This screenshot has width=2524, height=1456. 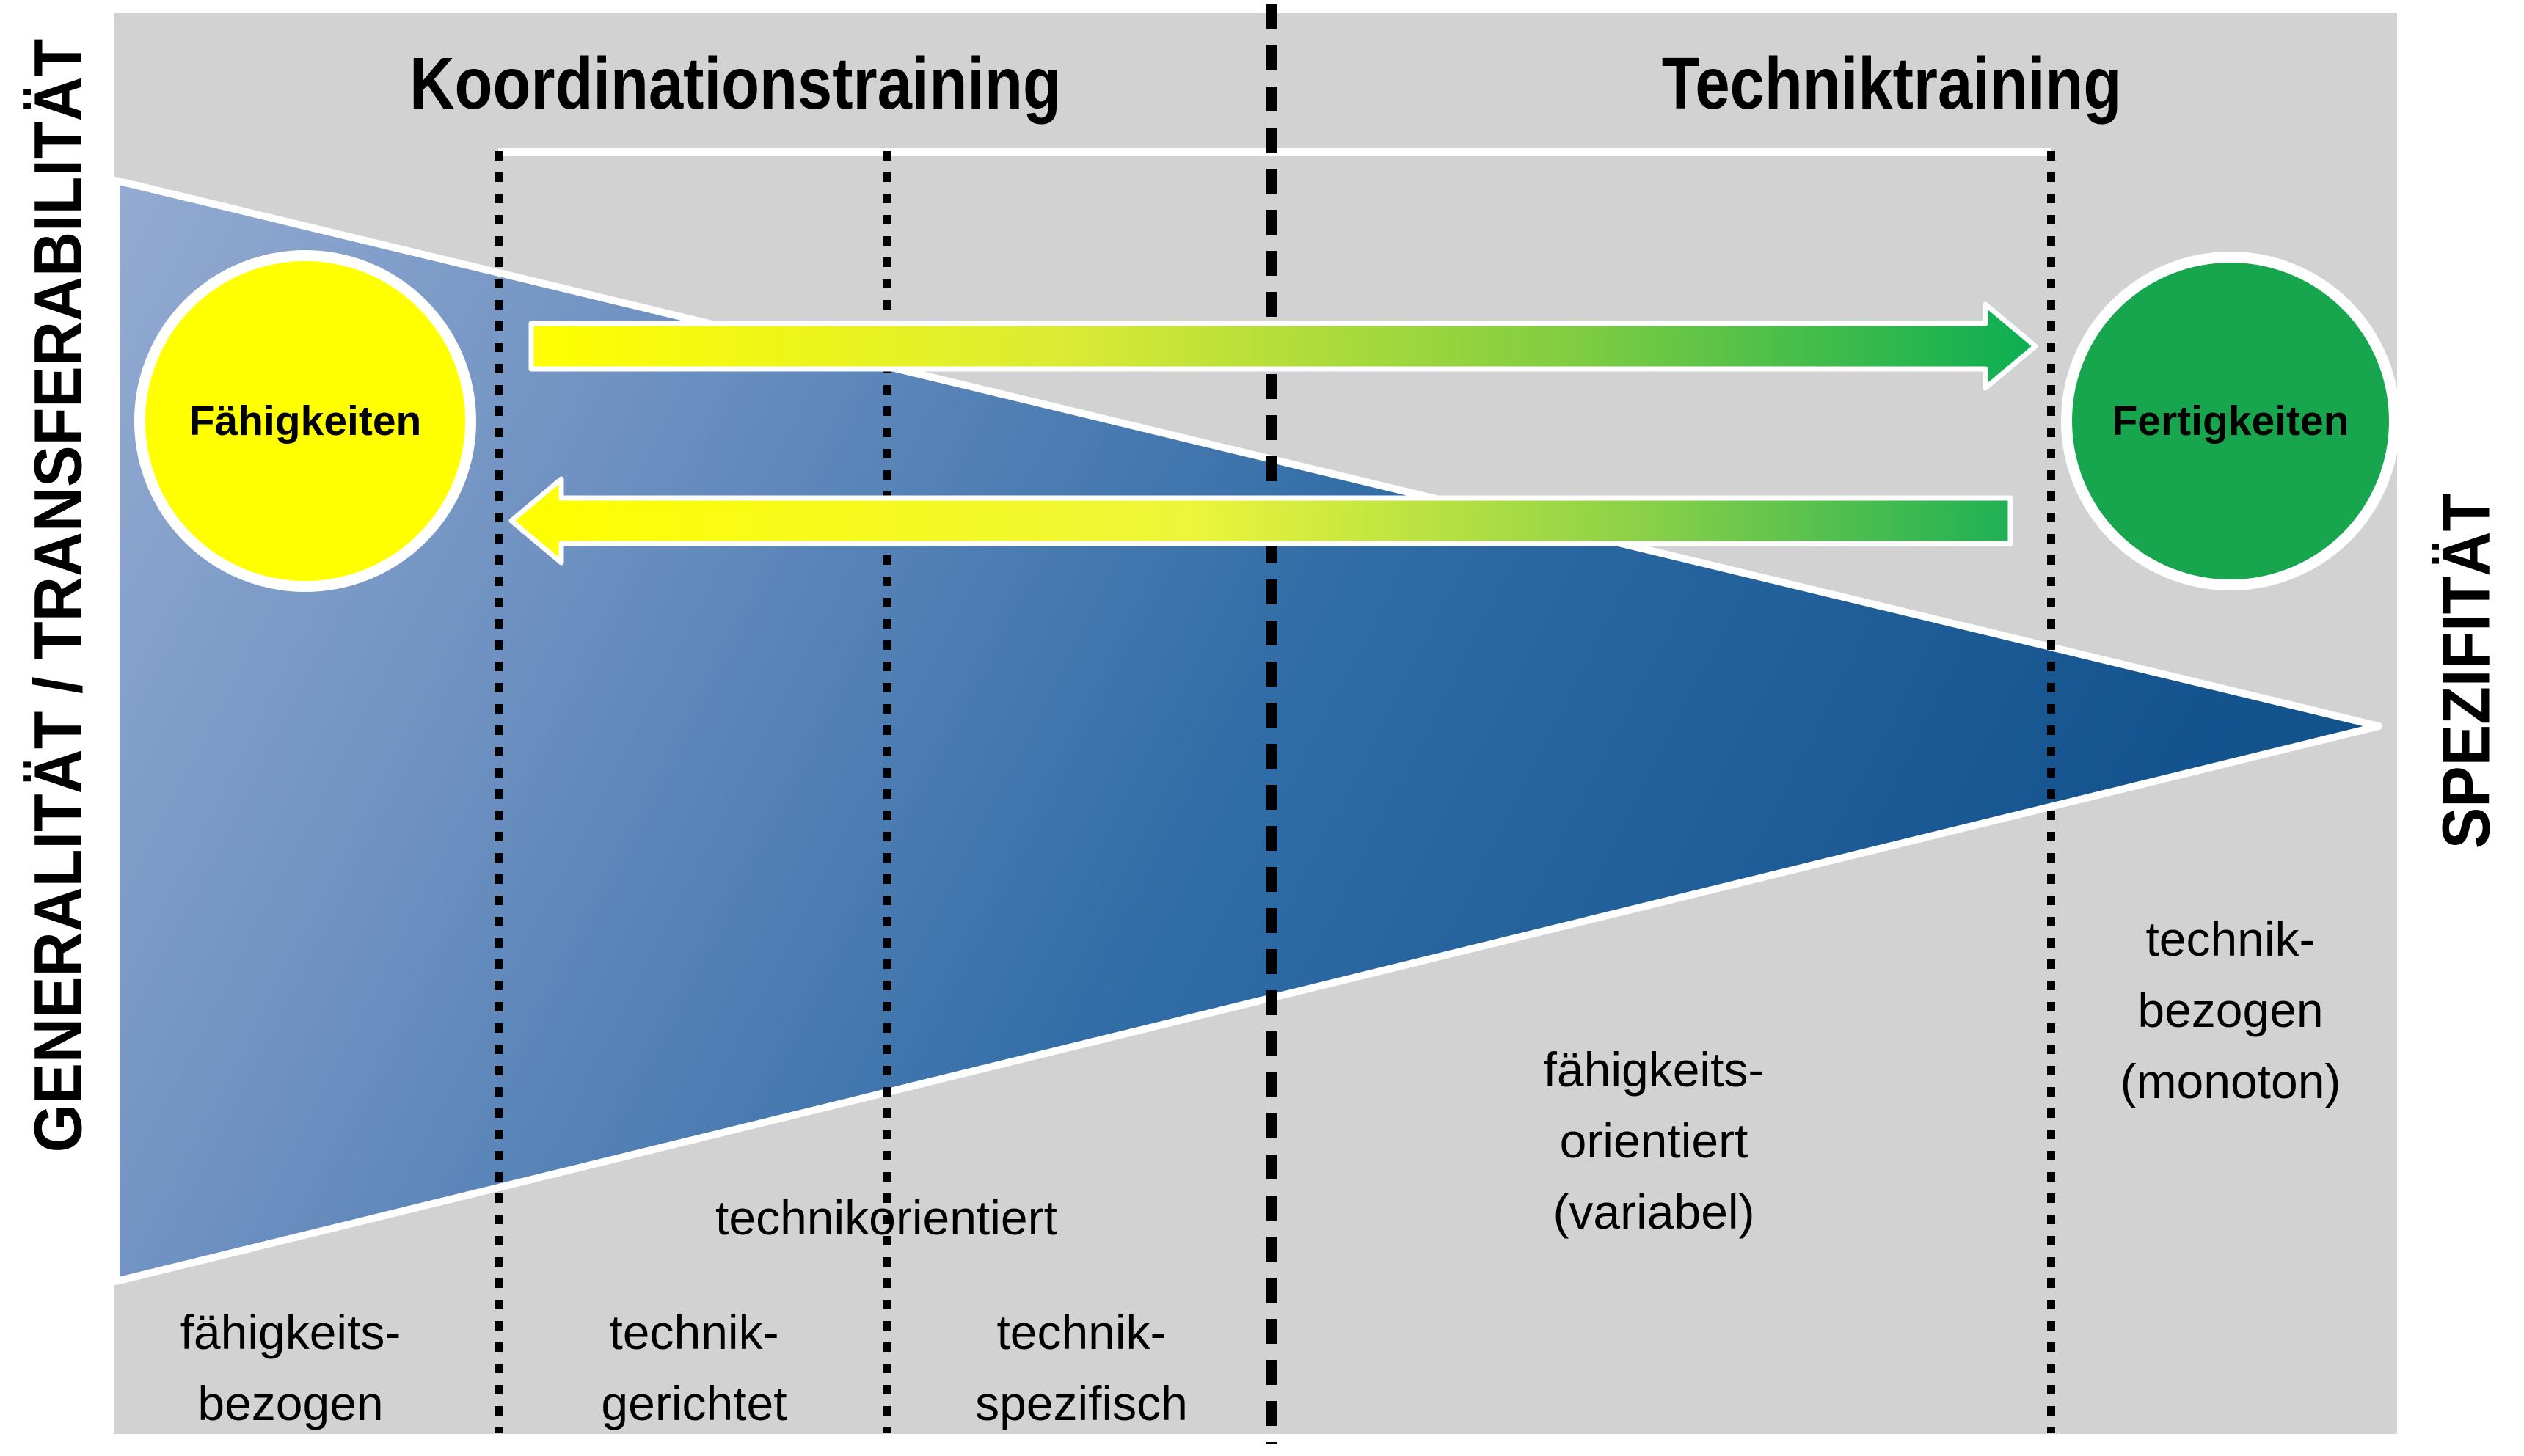 What do you see at coordinates (1654, 1141) in the screenshot?
I see `zone-label-faehigkeitsorientiert: fähigkeits- orientiert (variabel)` at bounding box center [1654, 1141].